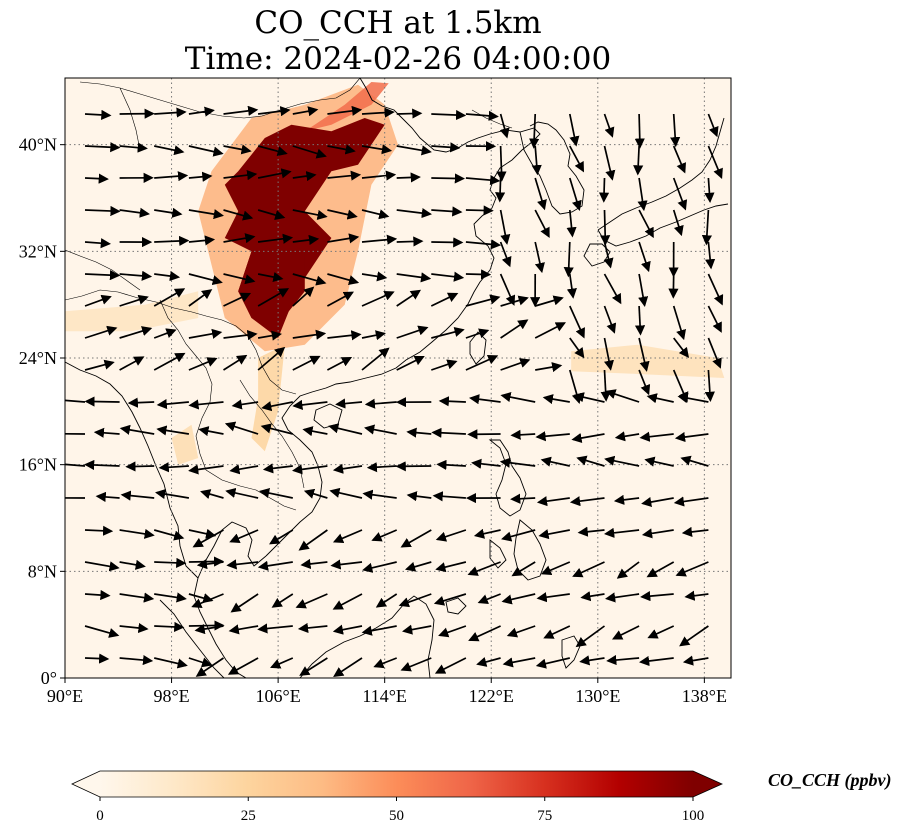  What do you see at coordinates (544, 816) in the screenshot?
I see `colorbar-tick-label: 75` at bounding box center [544, 816].